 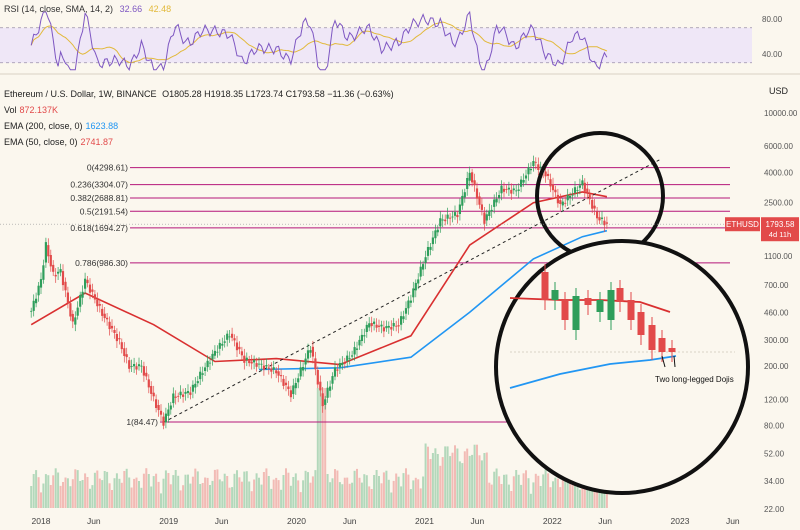 I want to click on rsi-line, so click(x=319, y=41).